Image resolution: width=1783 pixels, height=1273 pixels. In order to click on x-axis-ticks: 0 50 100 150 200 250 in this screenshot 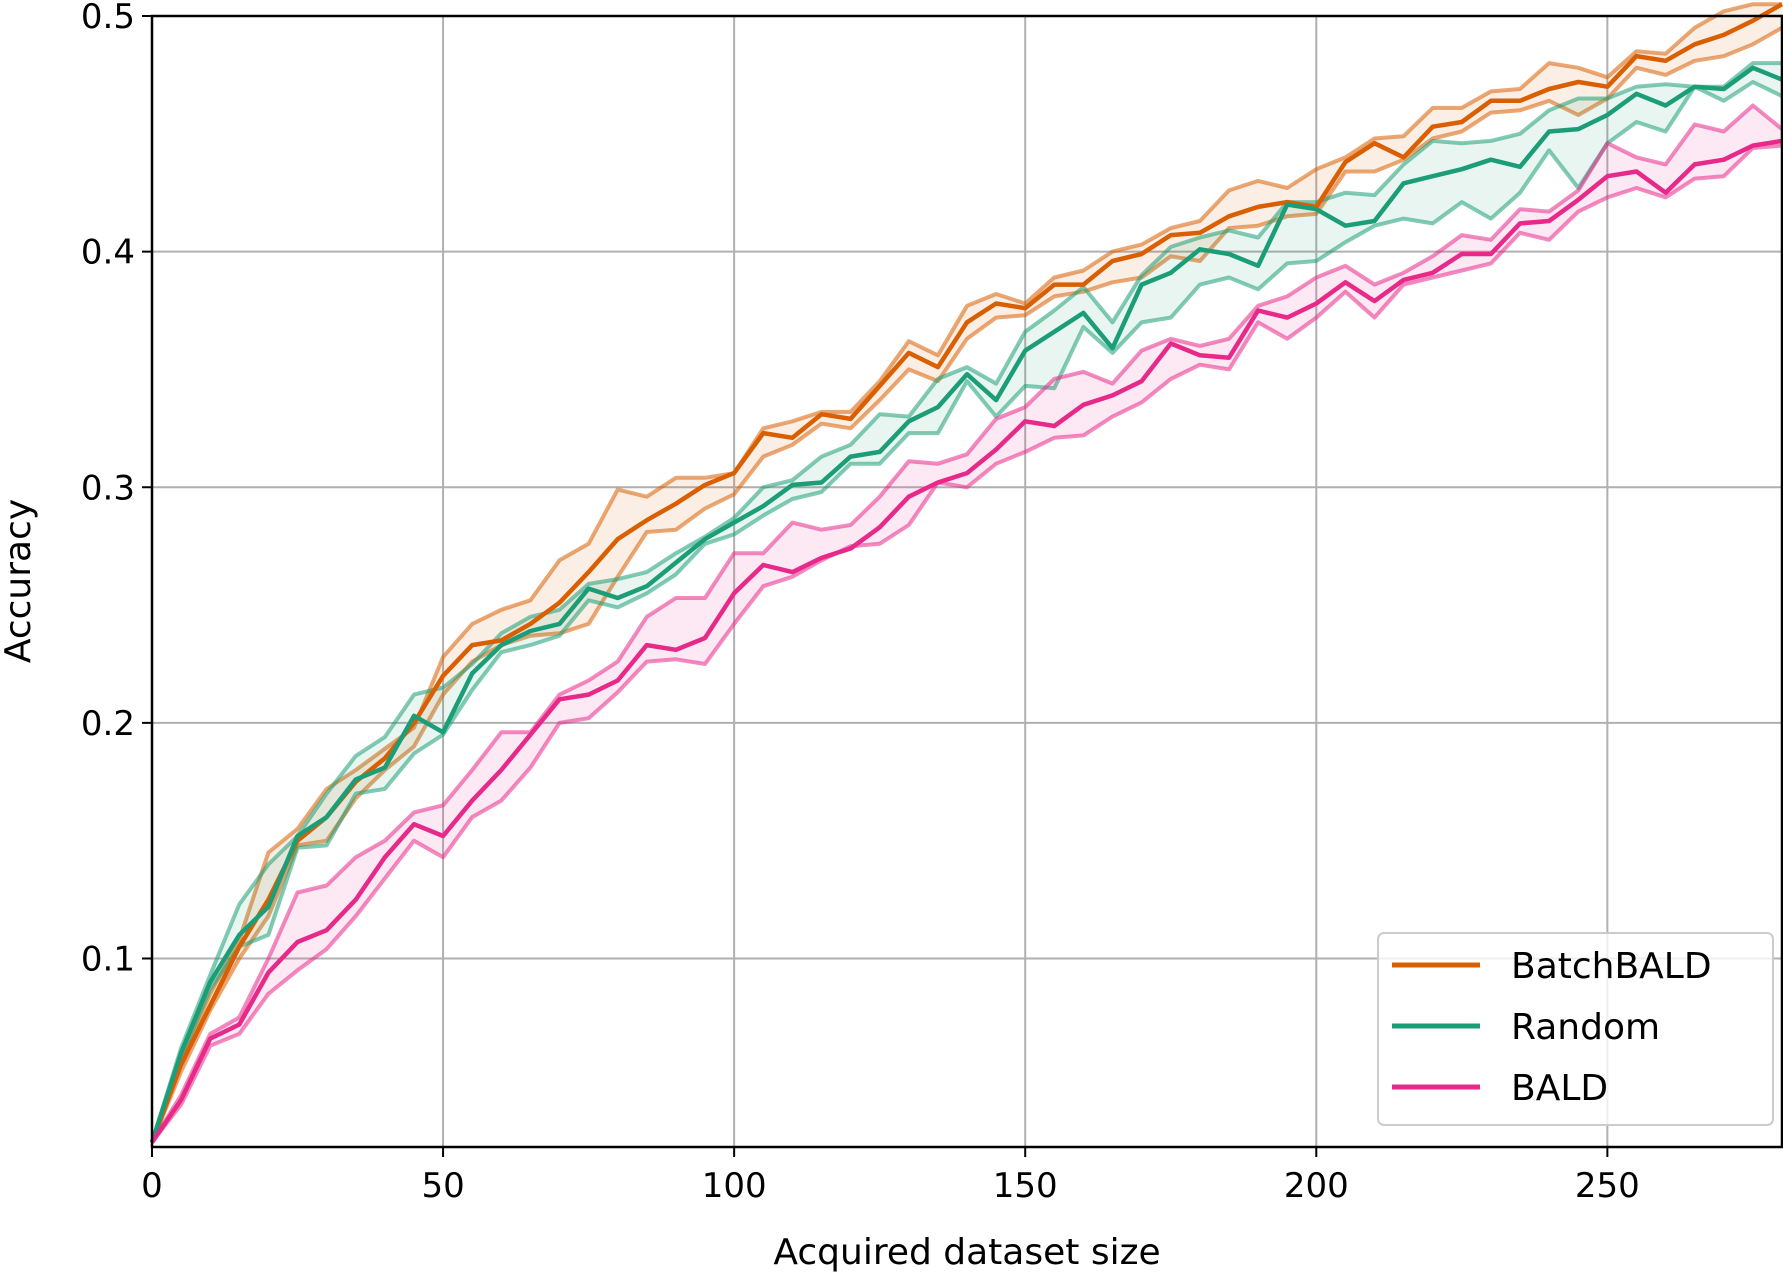, I will do `click(890, 1176)`.